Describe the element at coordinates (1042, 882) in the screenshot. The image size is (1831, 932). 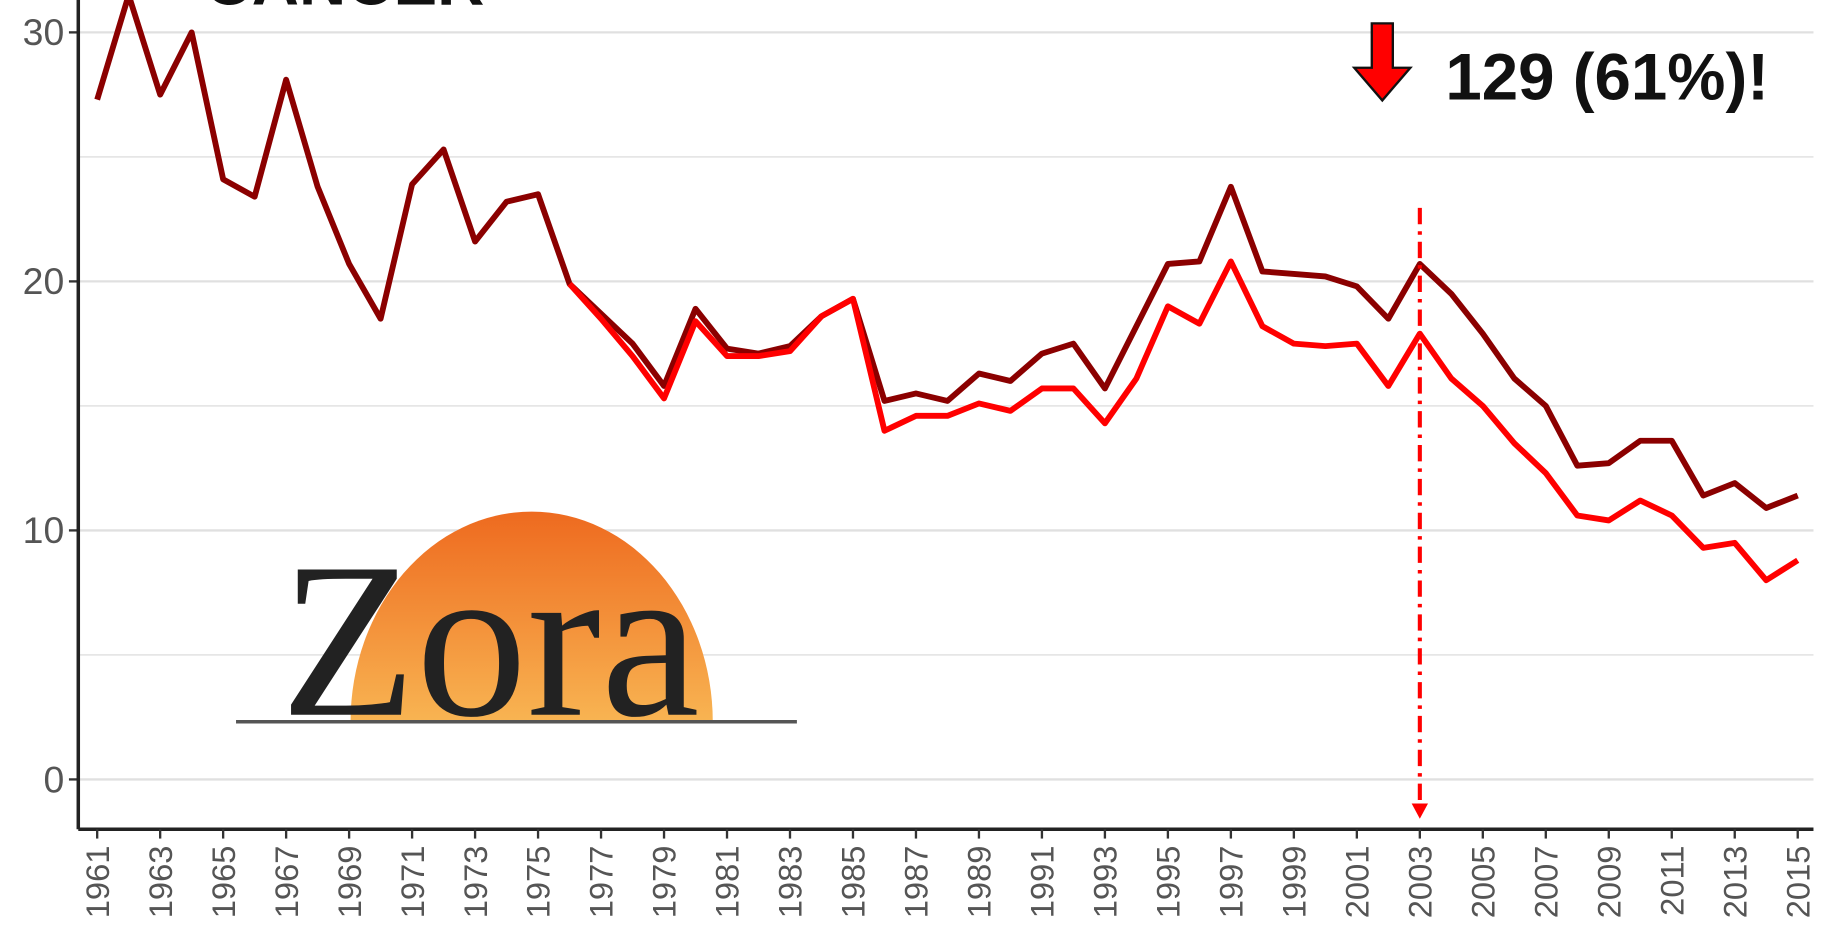
I see `x-tick-label: 1991` at that location.